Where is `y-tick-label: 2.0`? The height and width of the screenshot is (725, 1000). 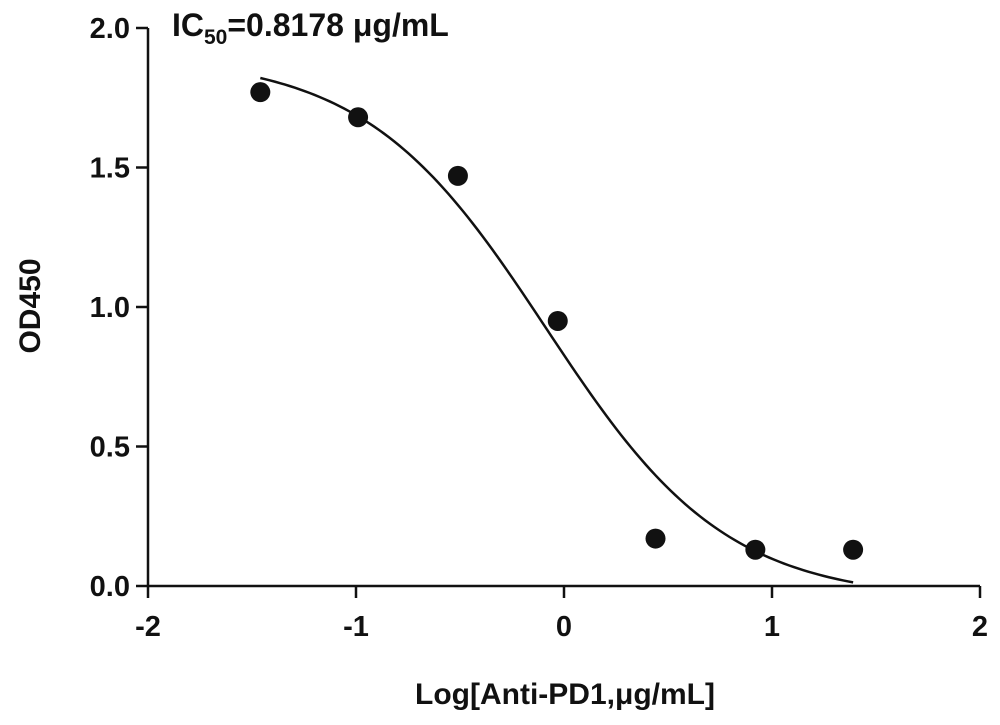
y-tick-label: 2.0 is located at coordinates (110, 29).